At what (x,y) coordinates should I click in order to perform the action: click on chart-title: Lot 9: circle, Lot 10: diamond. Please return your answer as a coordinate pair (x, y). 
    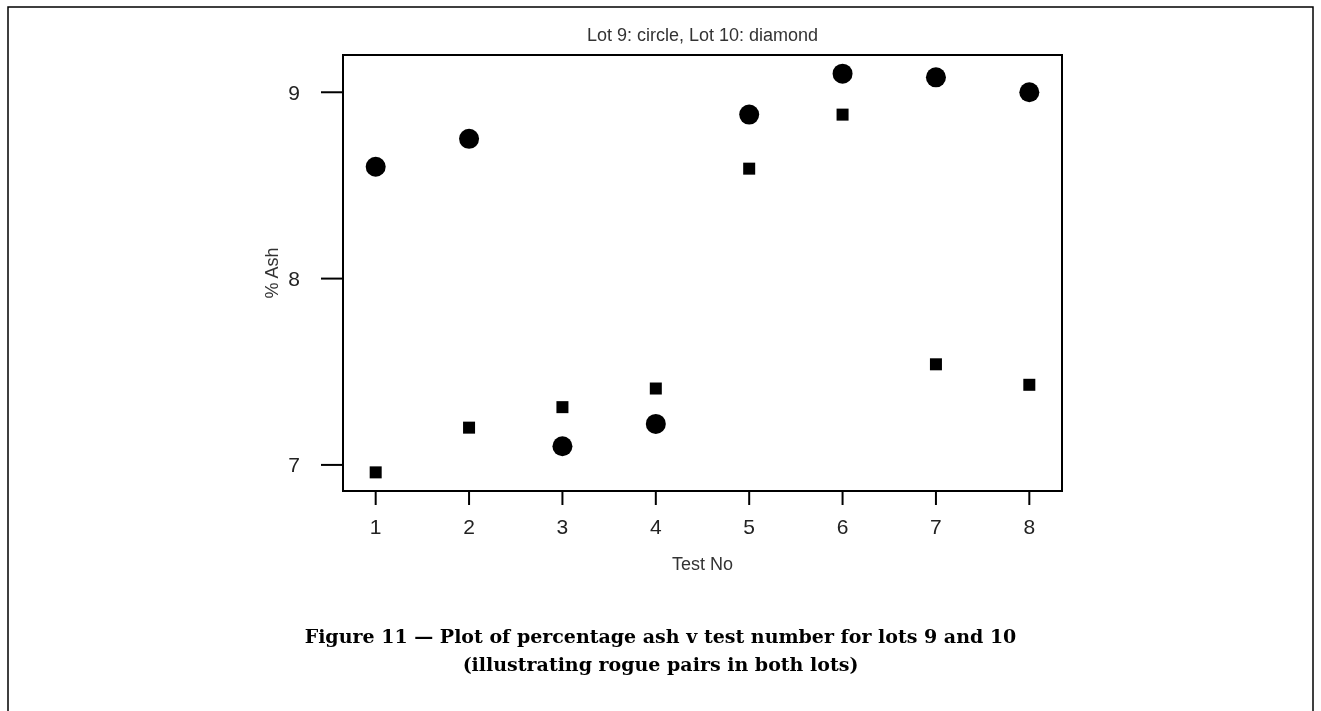
    Looking at the image, I should click on (702, 35).